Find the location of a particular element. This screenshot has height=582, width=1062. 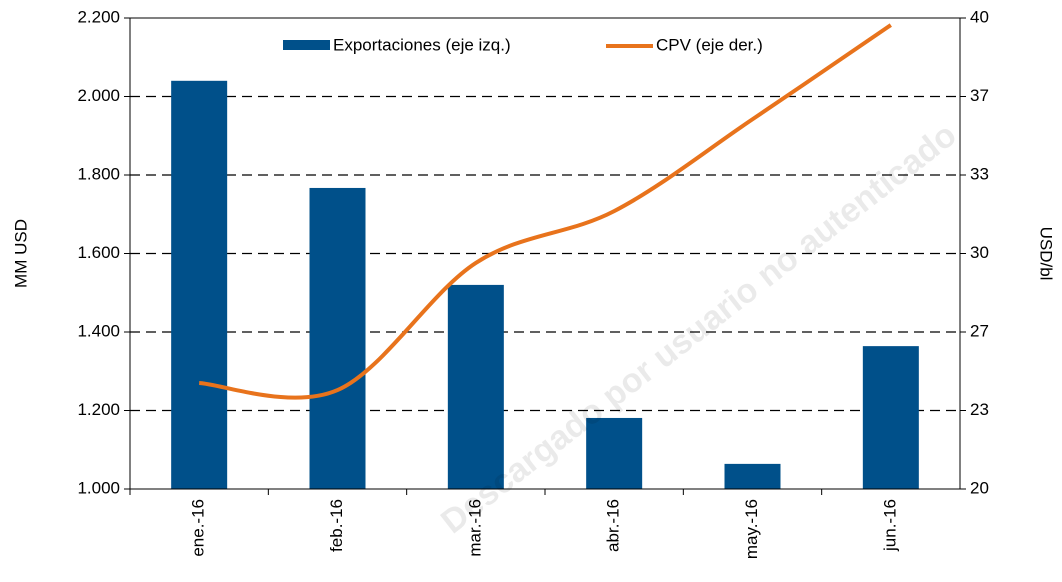

y-tick-label: 2.000 is located at coordinates (98, 95).